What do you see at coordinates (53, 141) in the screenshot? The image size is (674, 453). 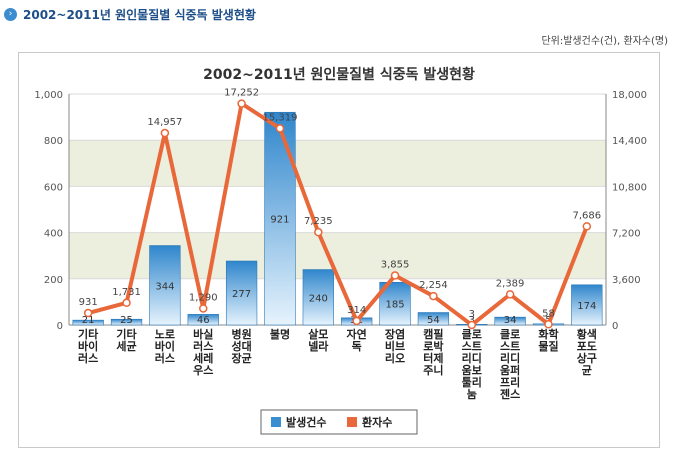 I see `y-left-tick-label: 800` at bounding box center [53, 141].